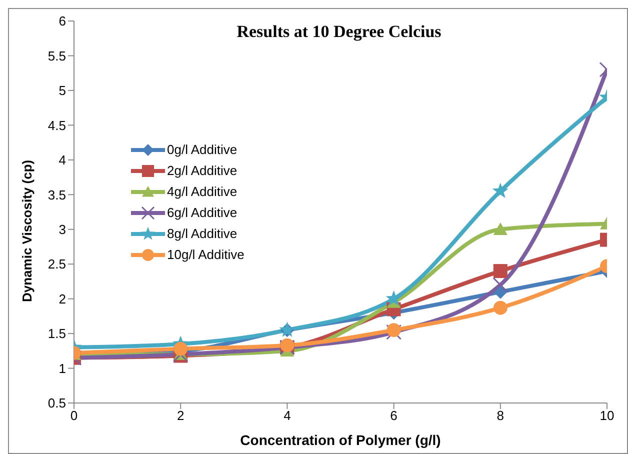 The width and height of the screenshot is (628, 454). Describe the element at coordinates (202, 149) in the screenshot. I see `legend-label: 0g/l Additive` at that location.